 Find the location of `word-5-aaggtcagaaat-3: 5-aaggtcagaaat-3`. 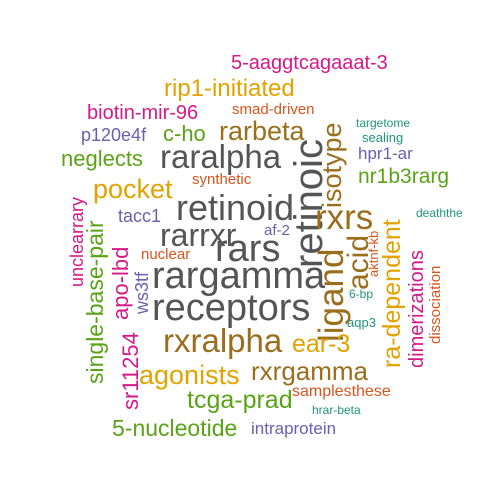

word-5-aaggtcagaaat-3: 5-aaggtcagaaat-3 is located at coordinates (309, 63).